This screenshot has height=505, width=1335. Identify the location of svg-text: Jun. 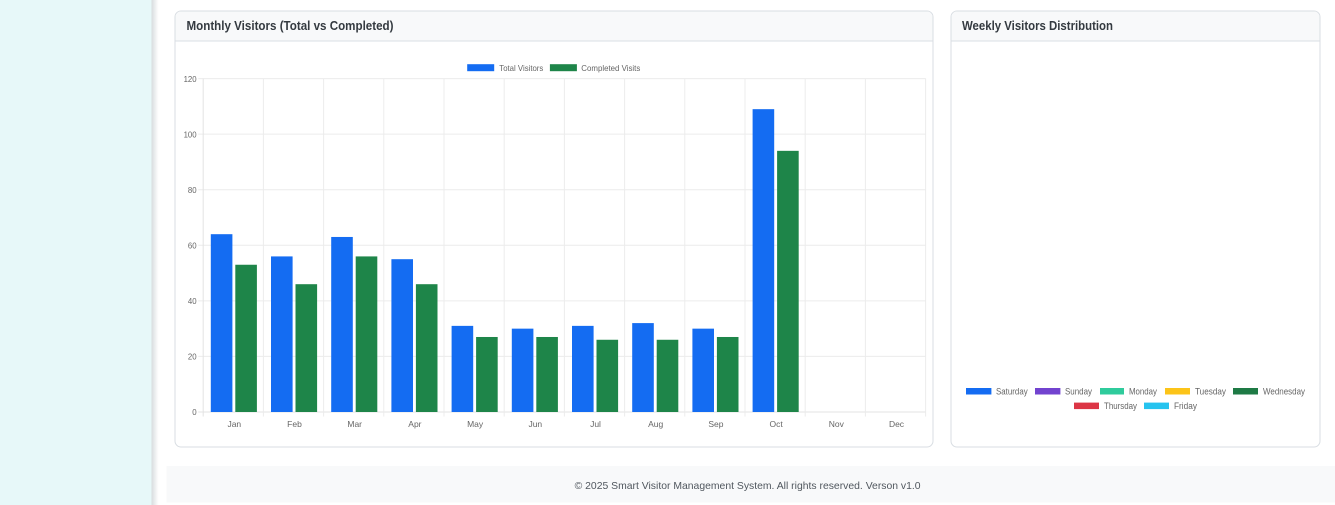
(535, 424).